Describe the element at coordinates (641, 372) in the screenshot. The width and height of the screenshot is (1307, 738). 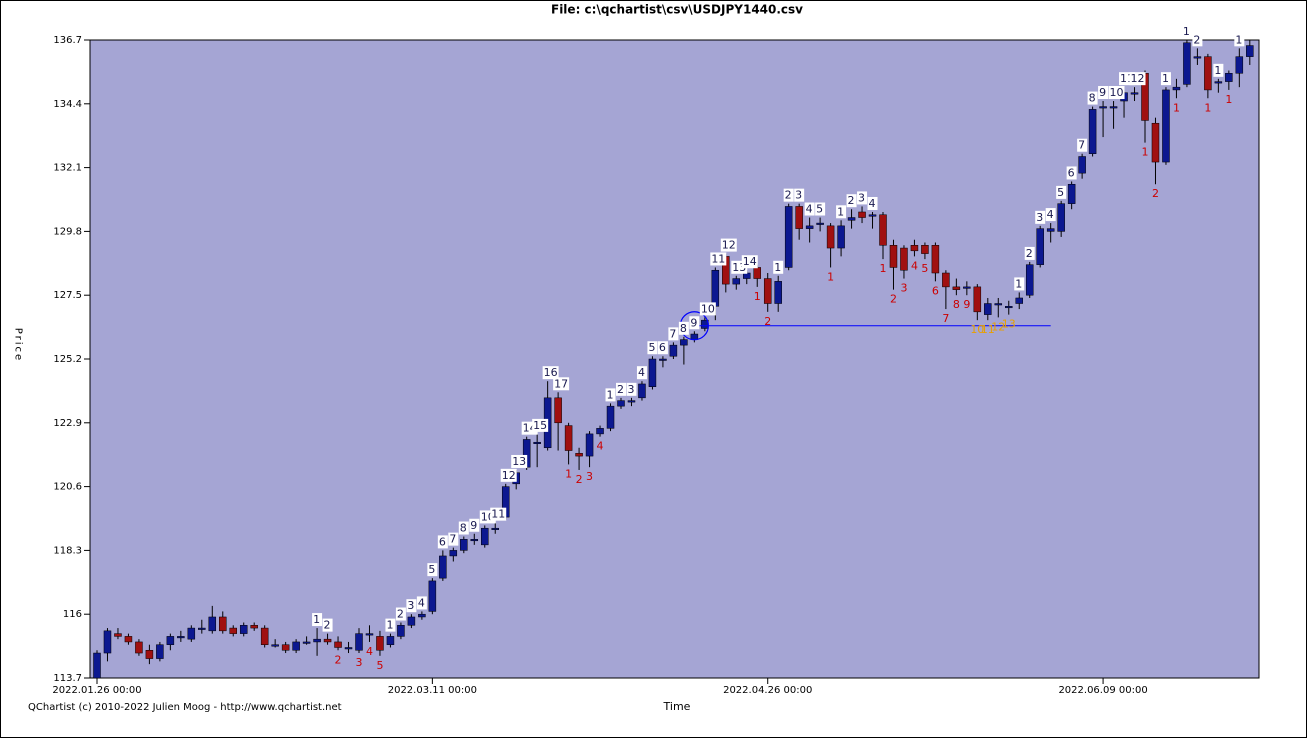
I see `labels-above: 4` at that location.